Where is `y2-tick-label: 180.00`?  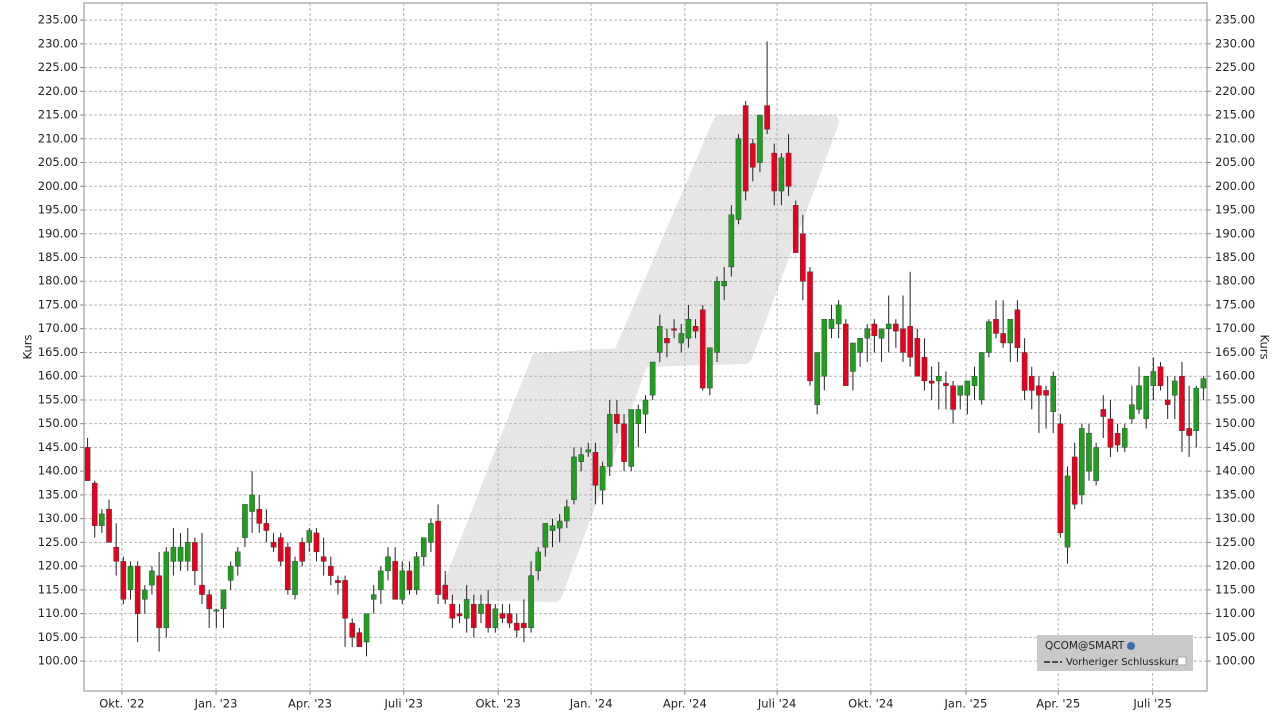 y2-tick-label: 180.00 is located at coordinates (1235, 281).